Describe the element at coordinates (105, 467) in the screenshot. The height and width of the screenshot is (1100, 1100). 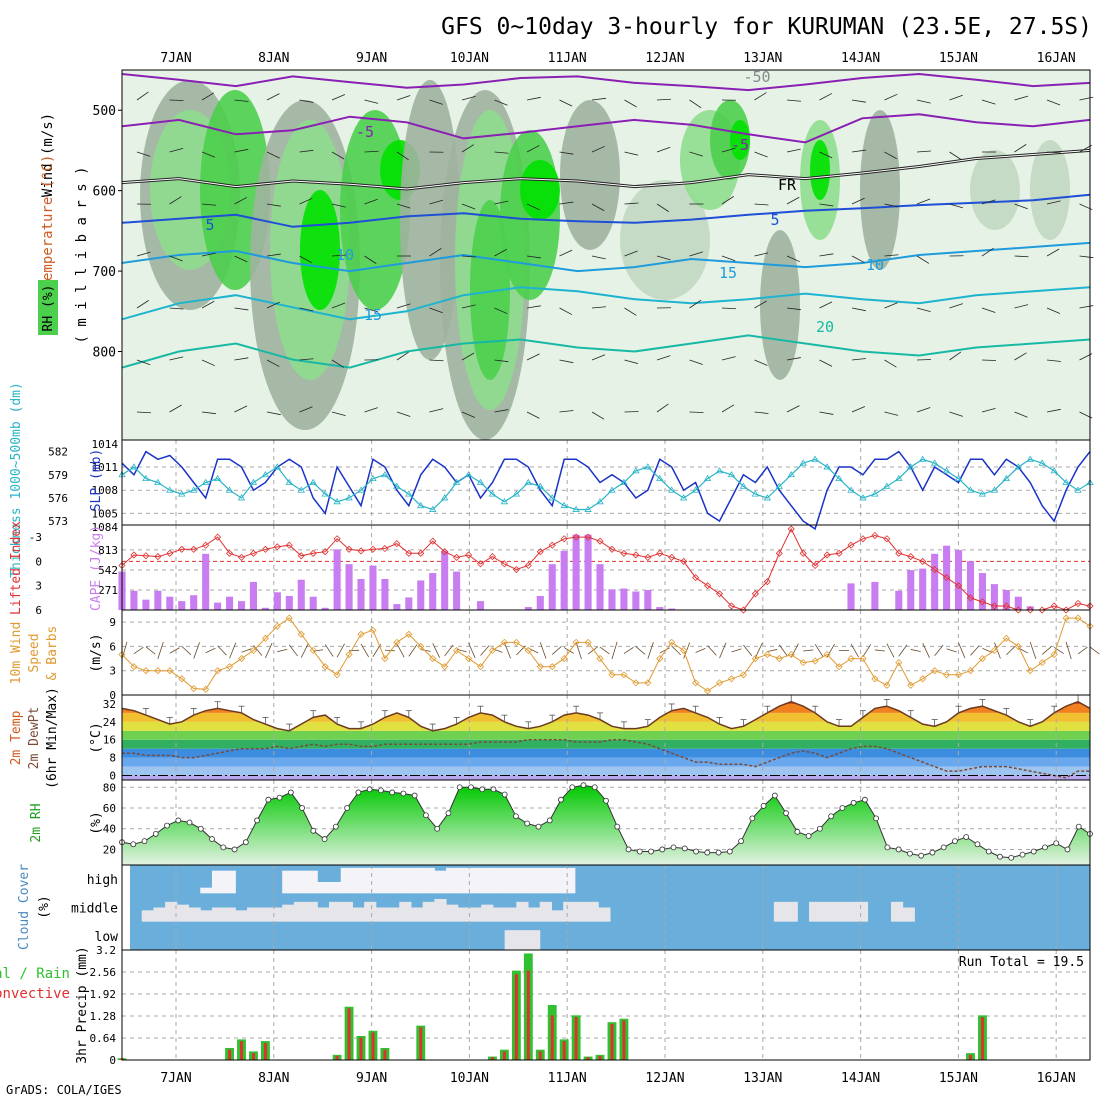
I see `slp-tick-label: 1011` at that location.